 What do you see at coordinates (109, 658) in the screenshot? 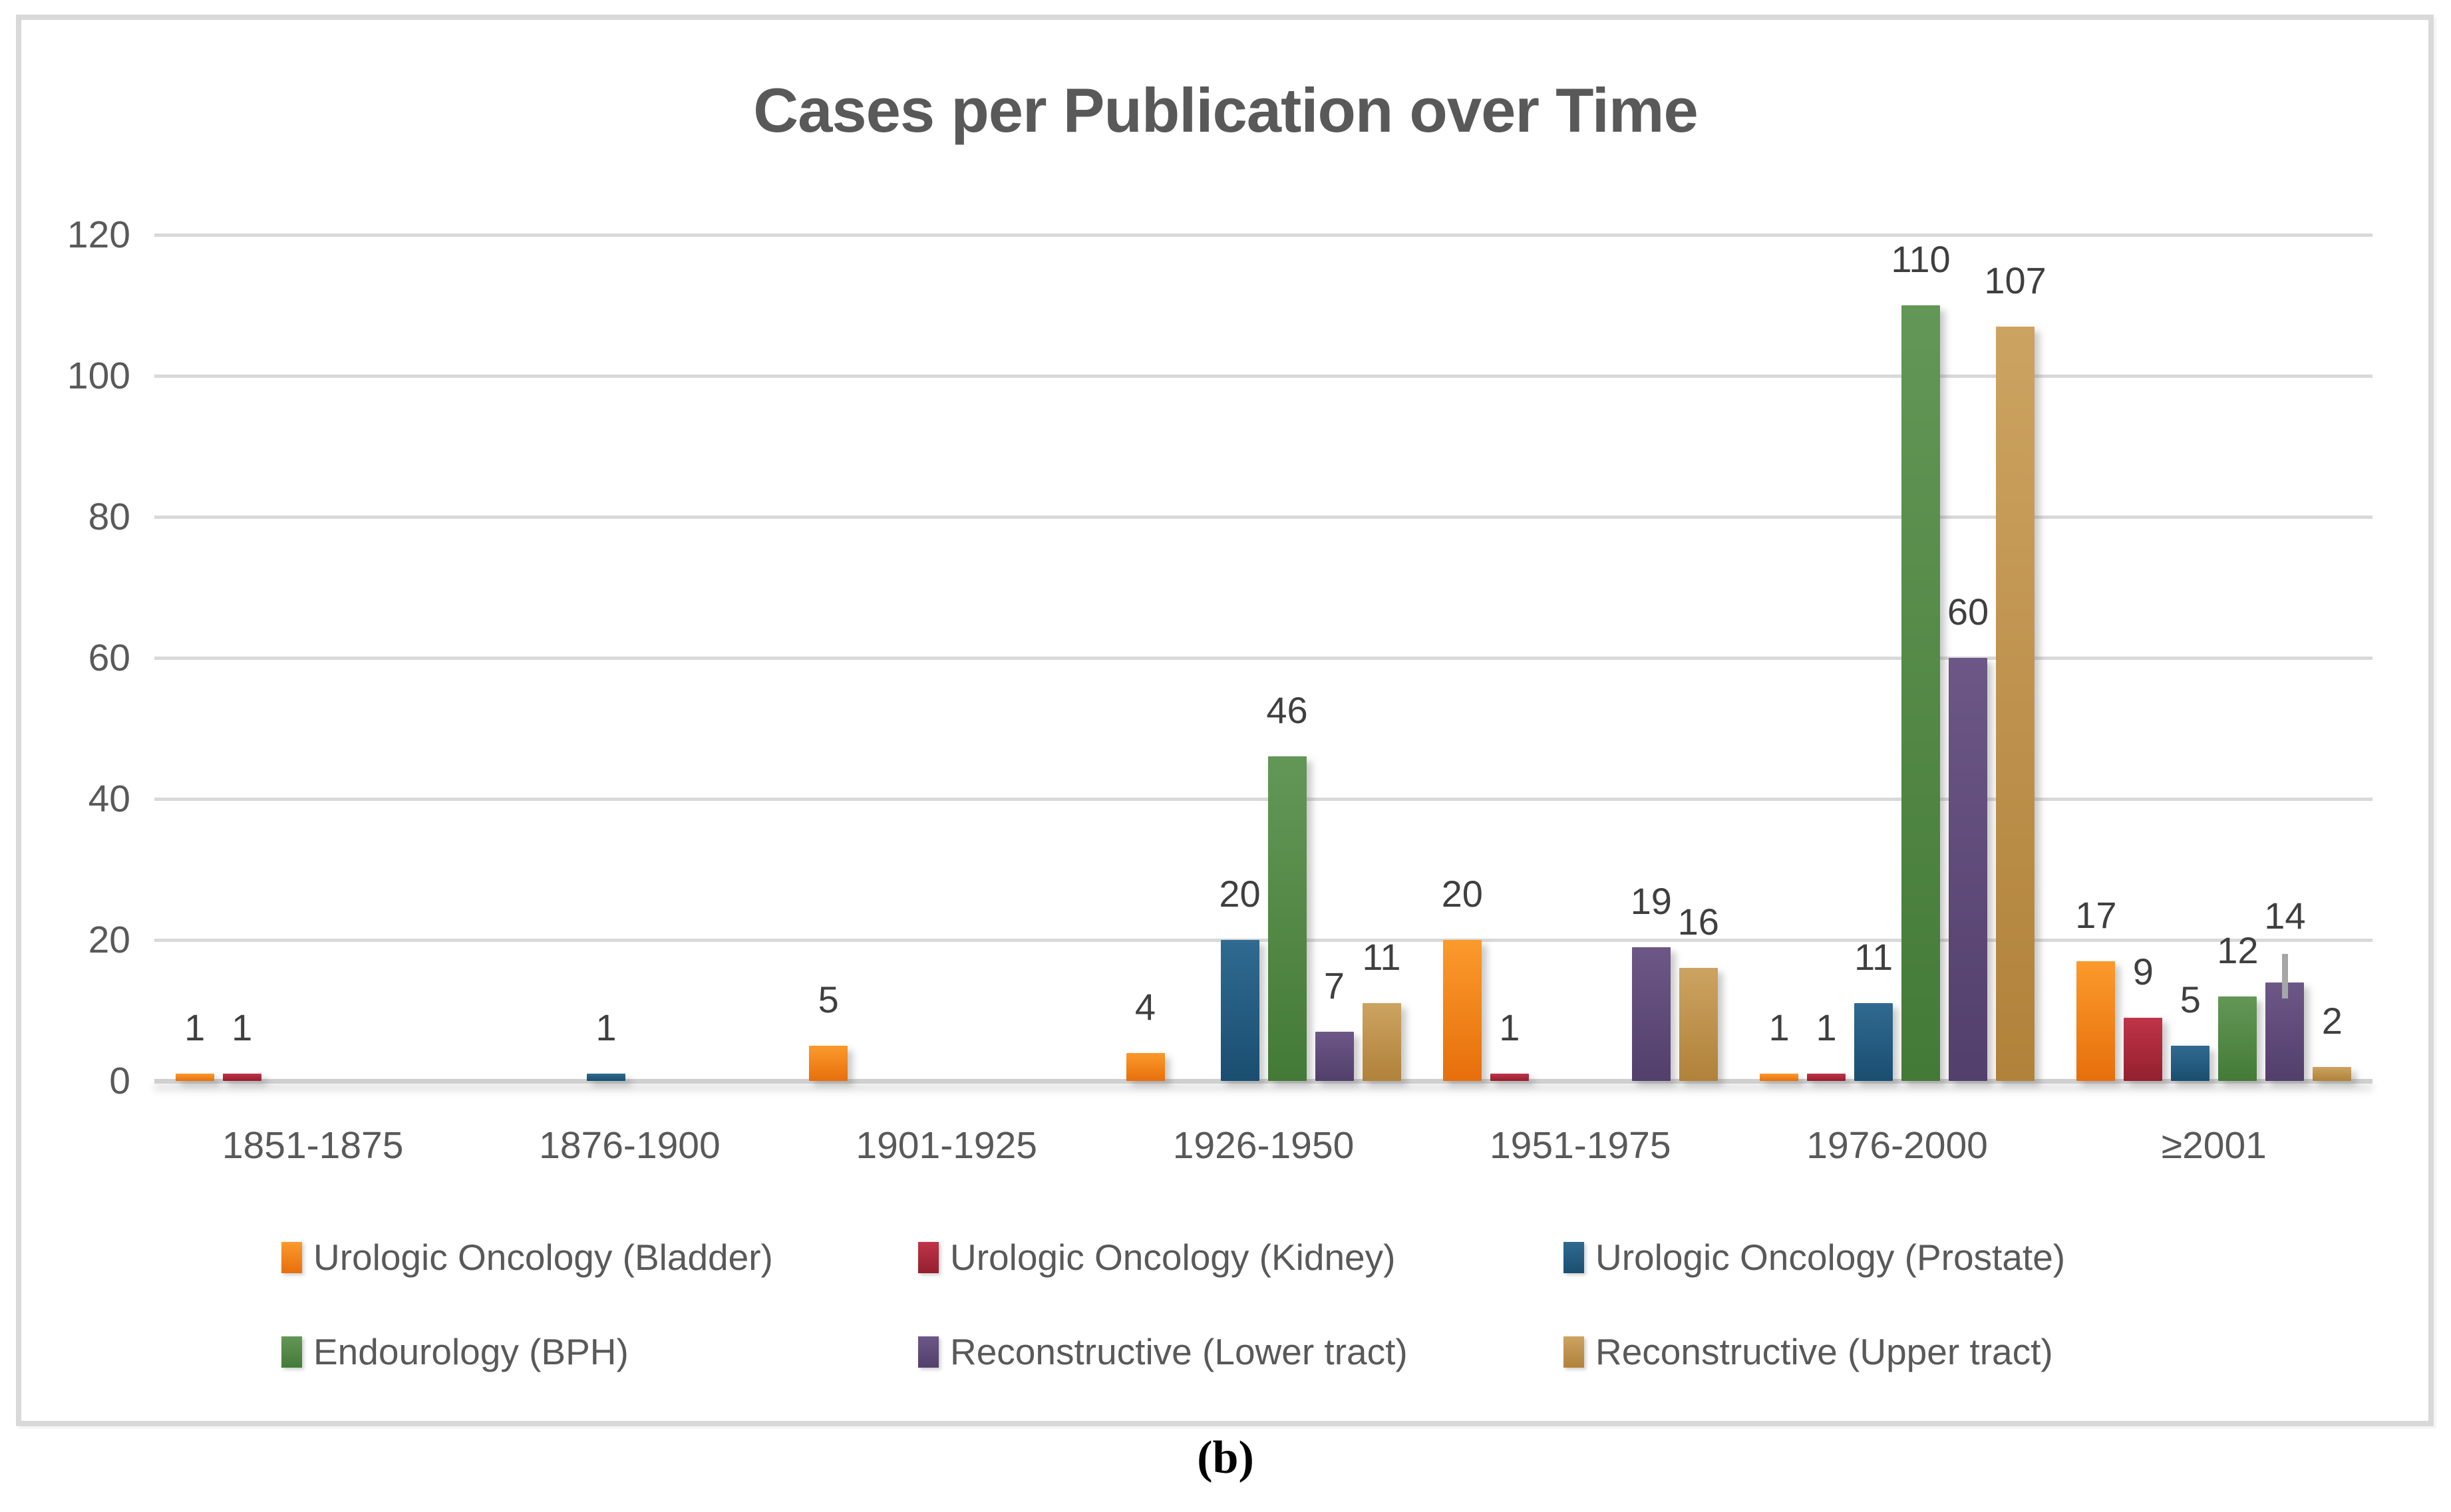
I see `y-tick-label: 60` at bounding box center [109, 658].